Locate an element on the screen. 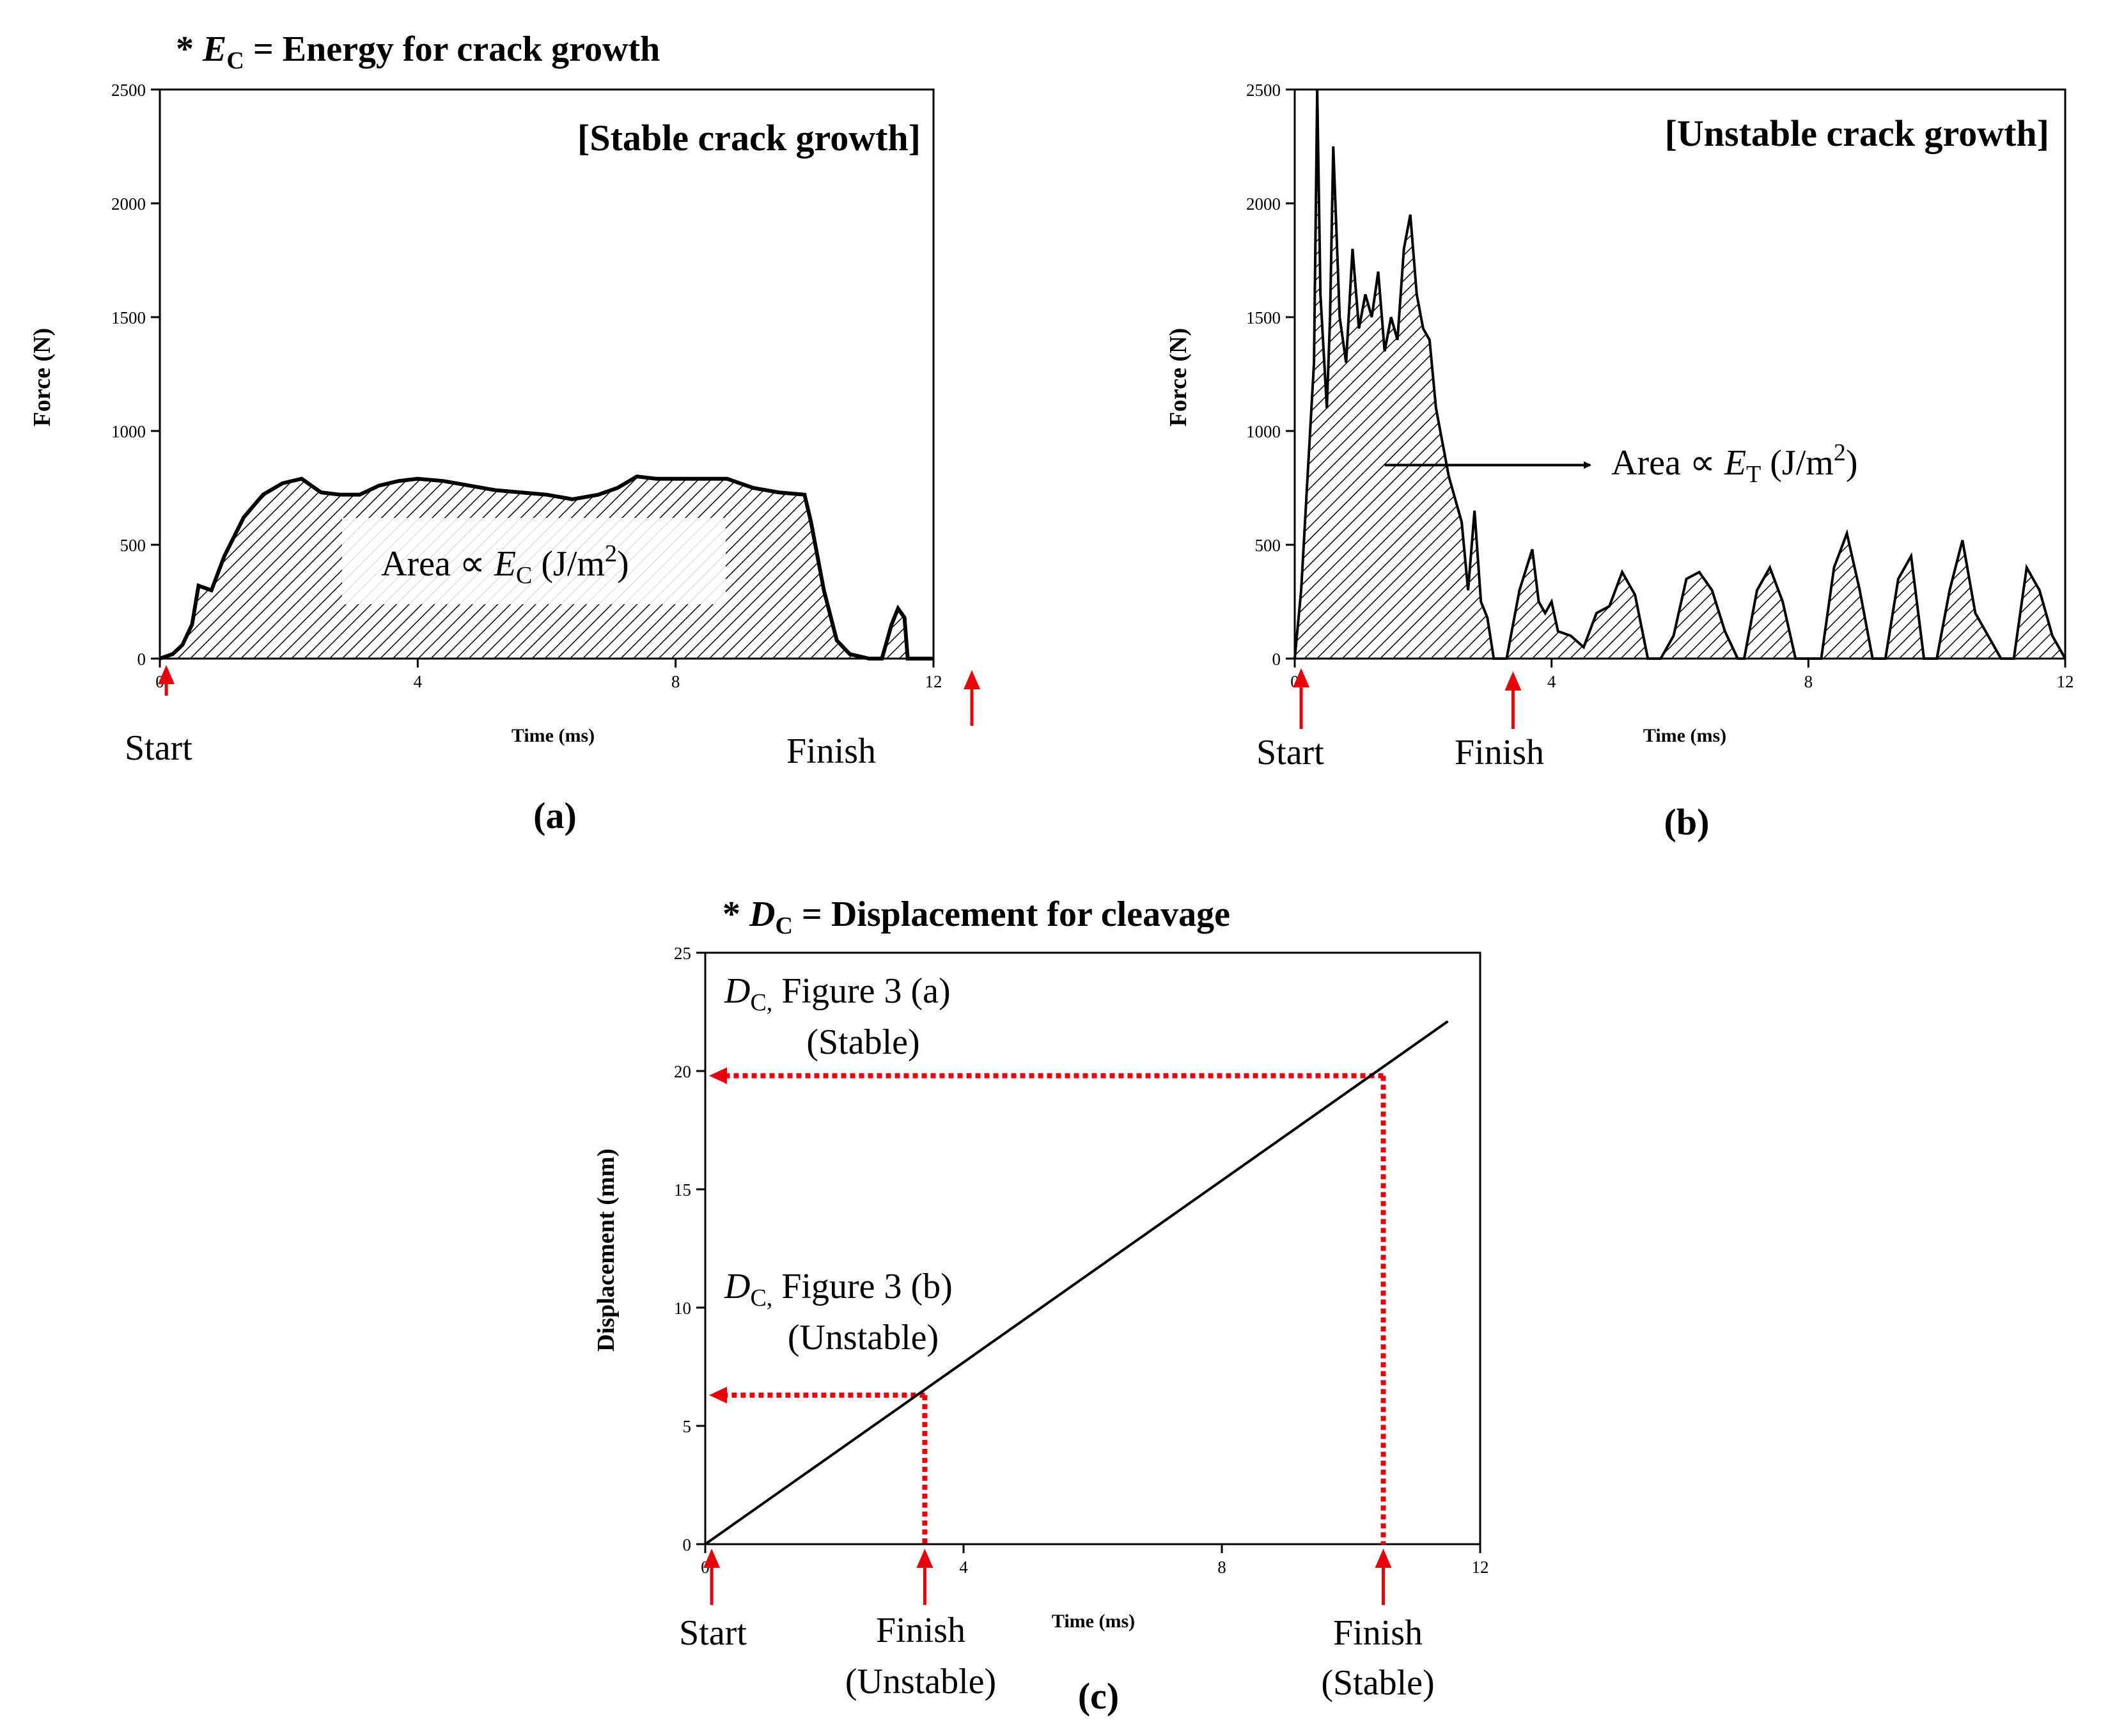 Image resolution: width=2101 pixels, height=1736 pixels. panel-b-label: (b) is located at coordinates (1687, 822).